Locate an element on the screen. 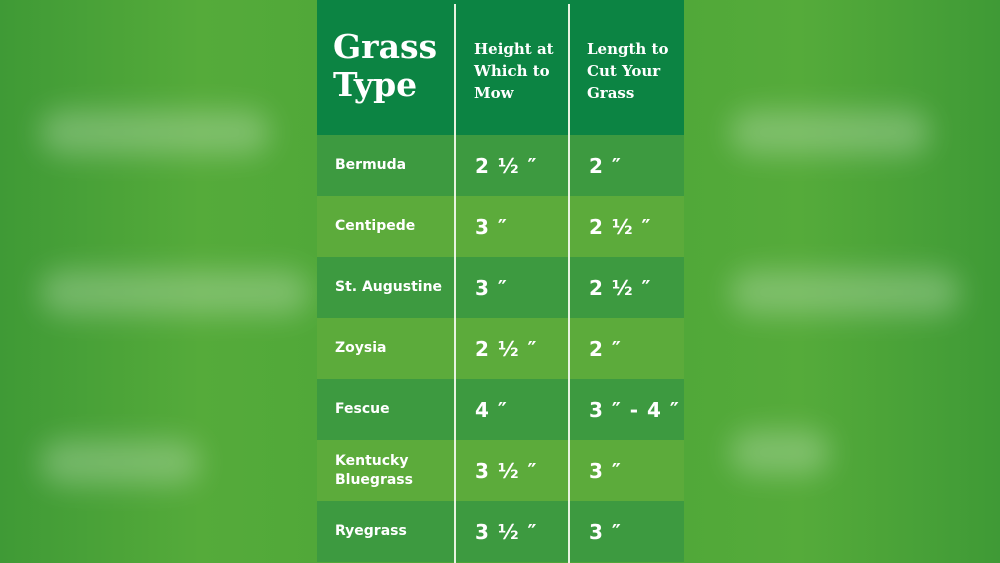 The width and height of the screenshot is (1000, 563). grass-type-cell: Ryegrass is located at coordinates (371, 531).